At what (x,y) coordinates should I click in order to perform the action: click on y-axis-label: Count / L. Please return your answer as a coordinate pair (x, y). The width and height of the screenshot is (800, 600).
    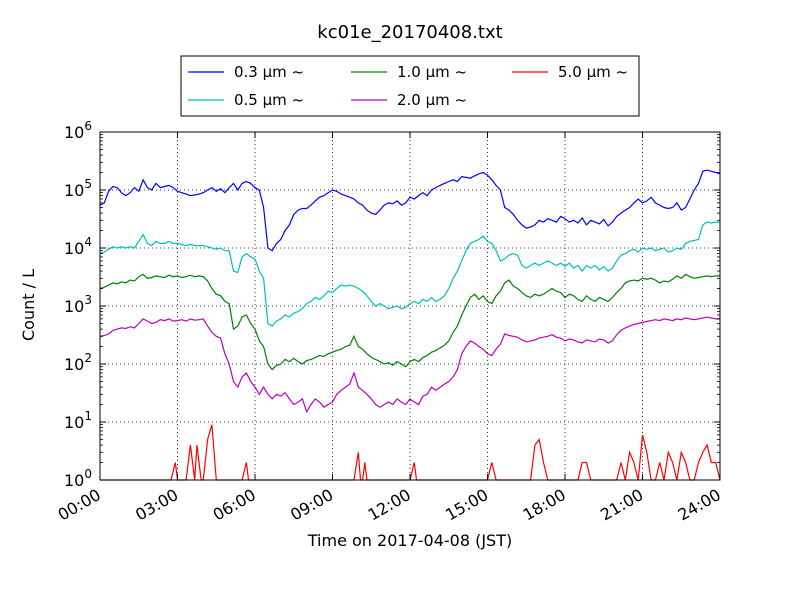
    Looking at the image, I should click on (28, 305).